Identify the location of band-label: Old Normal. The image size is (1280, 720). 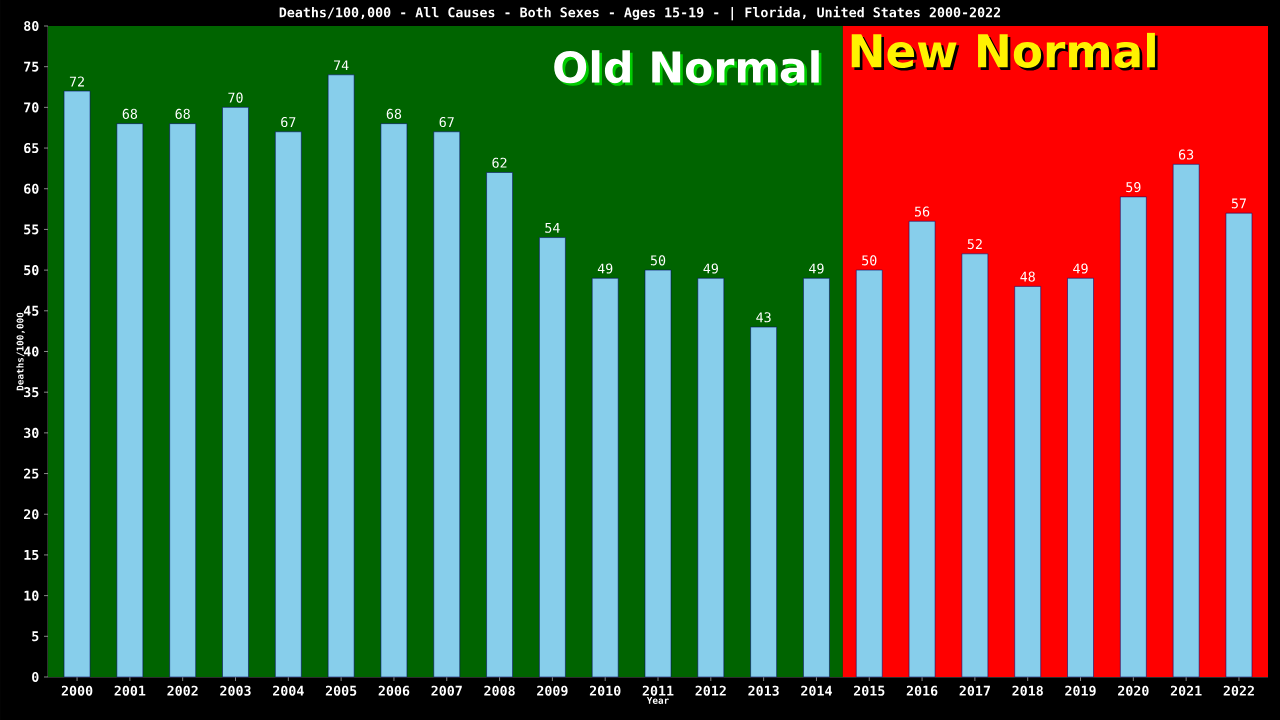
(689, 69).